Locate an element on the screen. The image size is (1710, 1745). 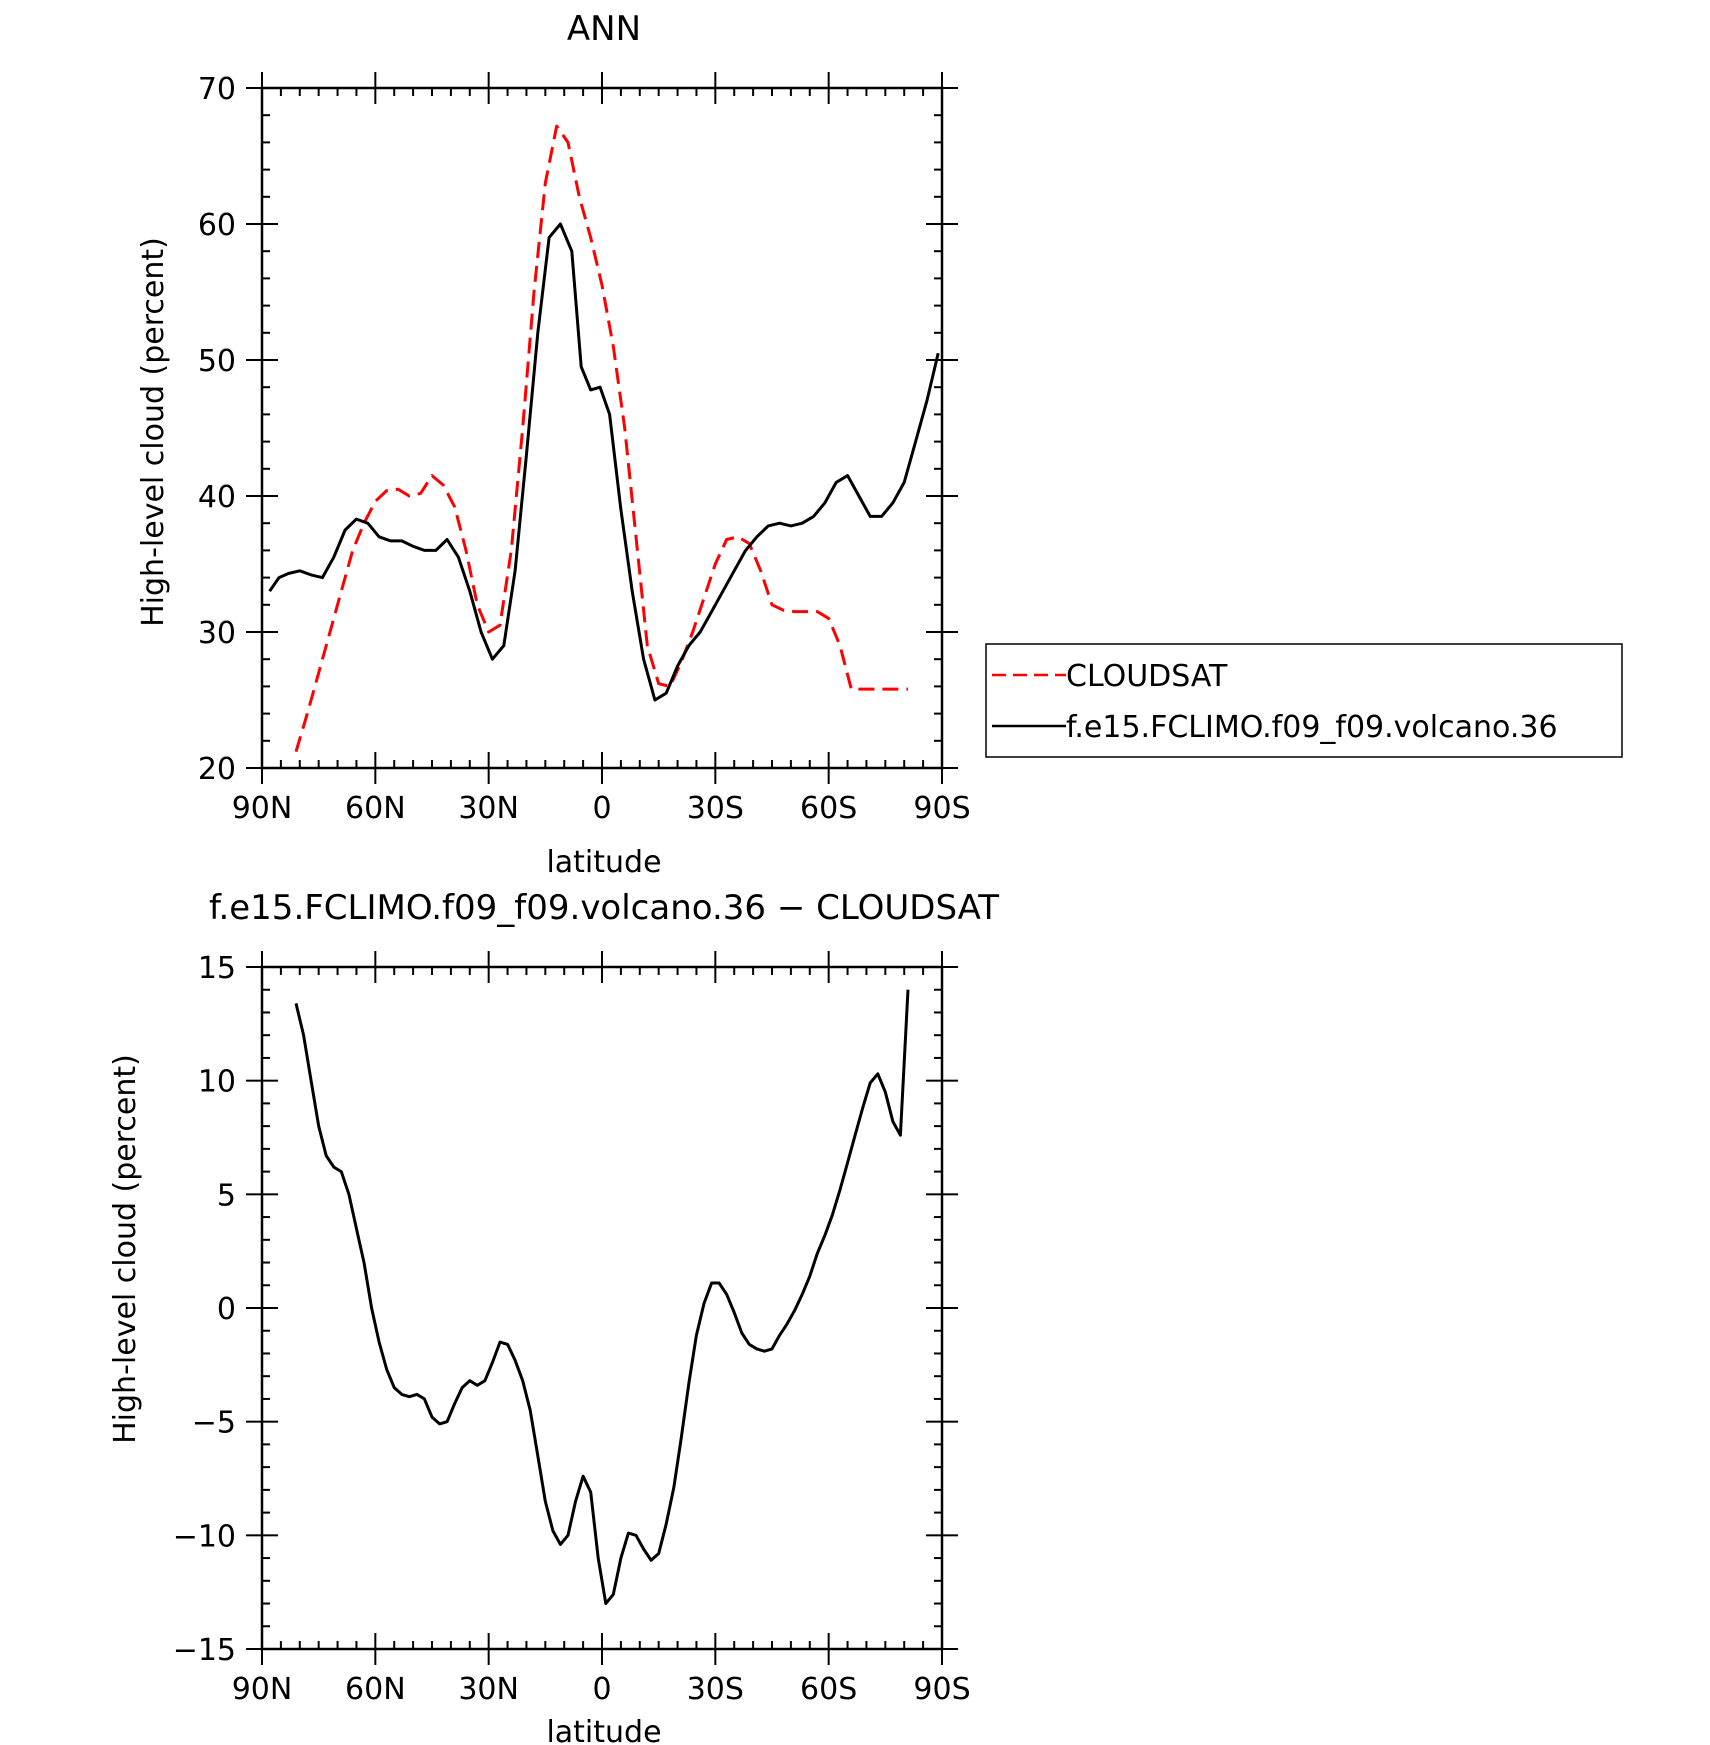
bottom-x-tick-label: 0 is located at coordinates (601, 1689).